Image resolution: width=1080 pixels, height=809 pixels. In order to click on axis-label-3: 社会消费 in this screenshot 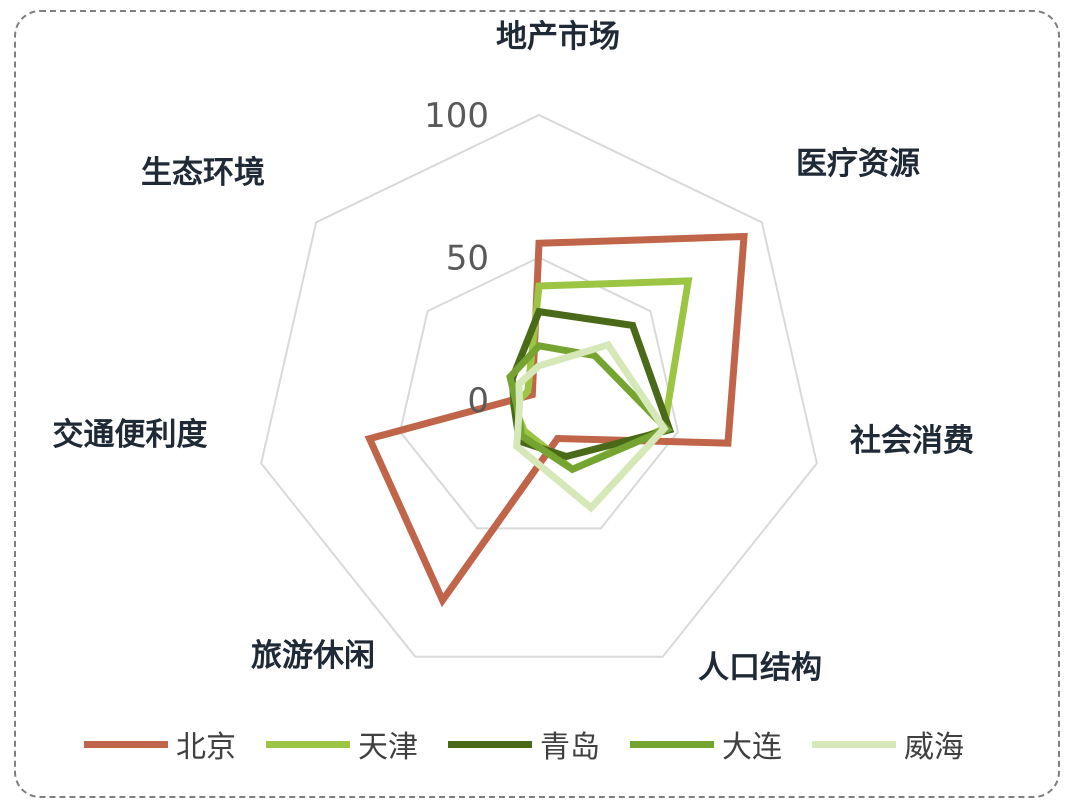, I will do `click(912, 441)`.